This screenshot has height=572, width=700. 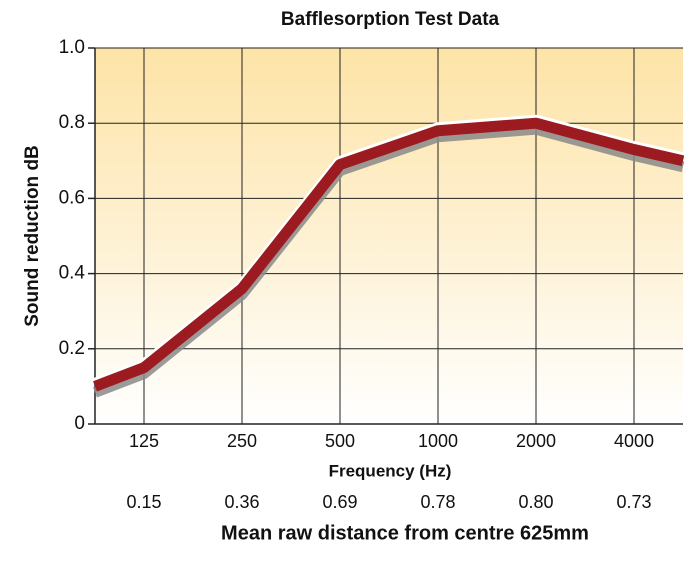 What do you see at coordinates (32, 236) in the screenshot?
I see `y-axis-label: Sound reduction dB` at bounding box center [32, 236].